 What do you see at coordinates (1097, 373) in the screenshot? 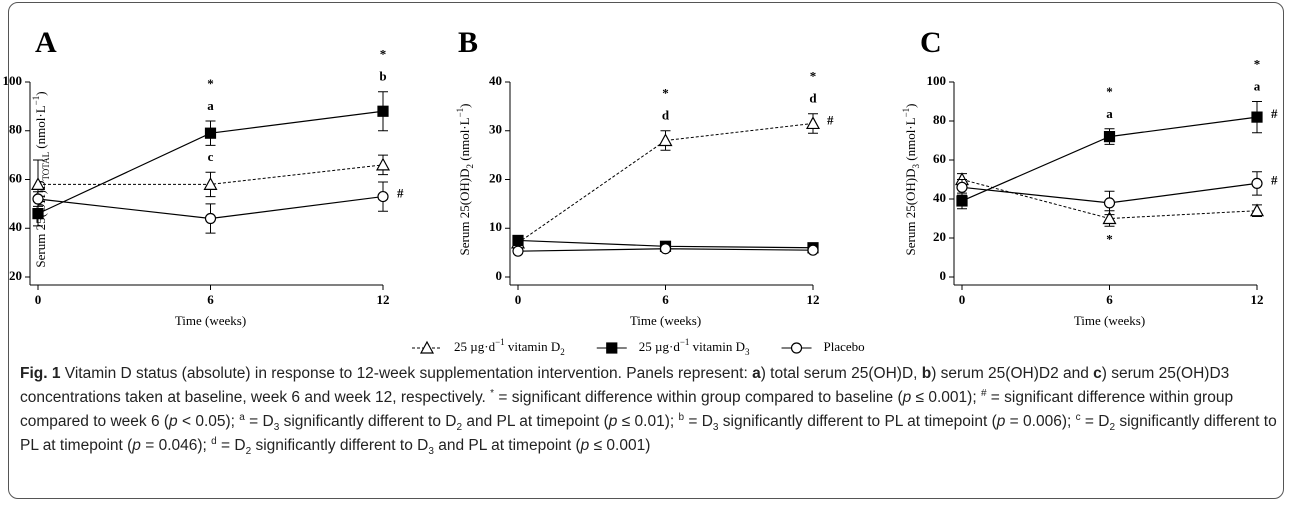
I see `caption-text: c` at bounding box center [1097, 373].